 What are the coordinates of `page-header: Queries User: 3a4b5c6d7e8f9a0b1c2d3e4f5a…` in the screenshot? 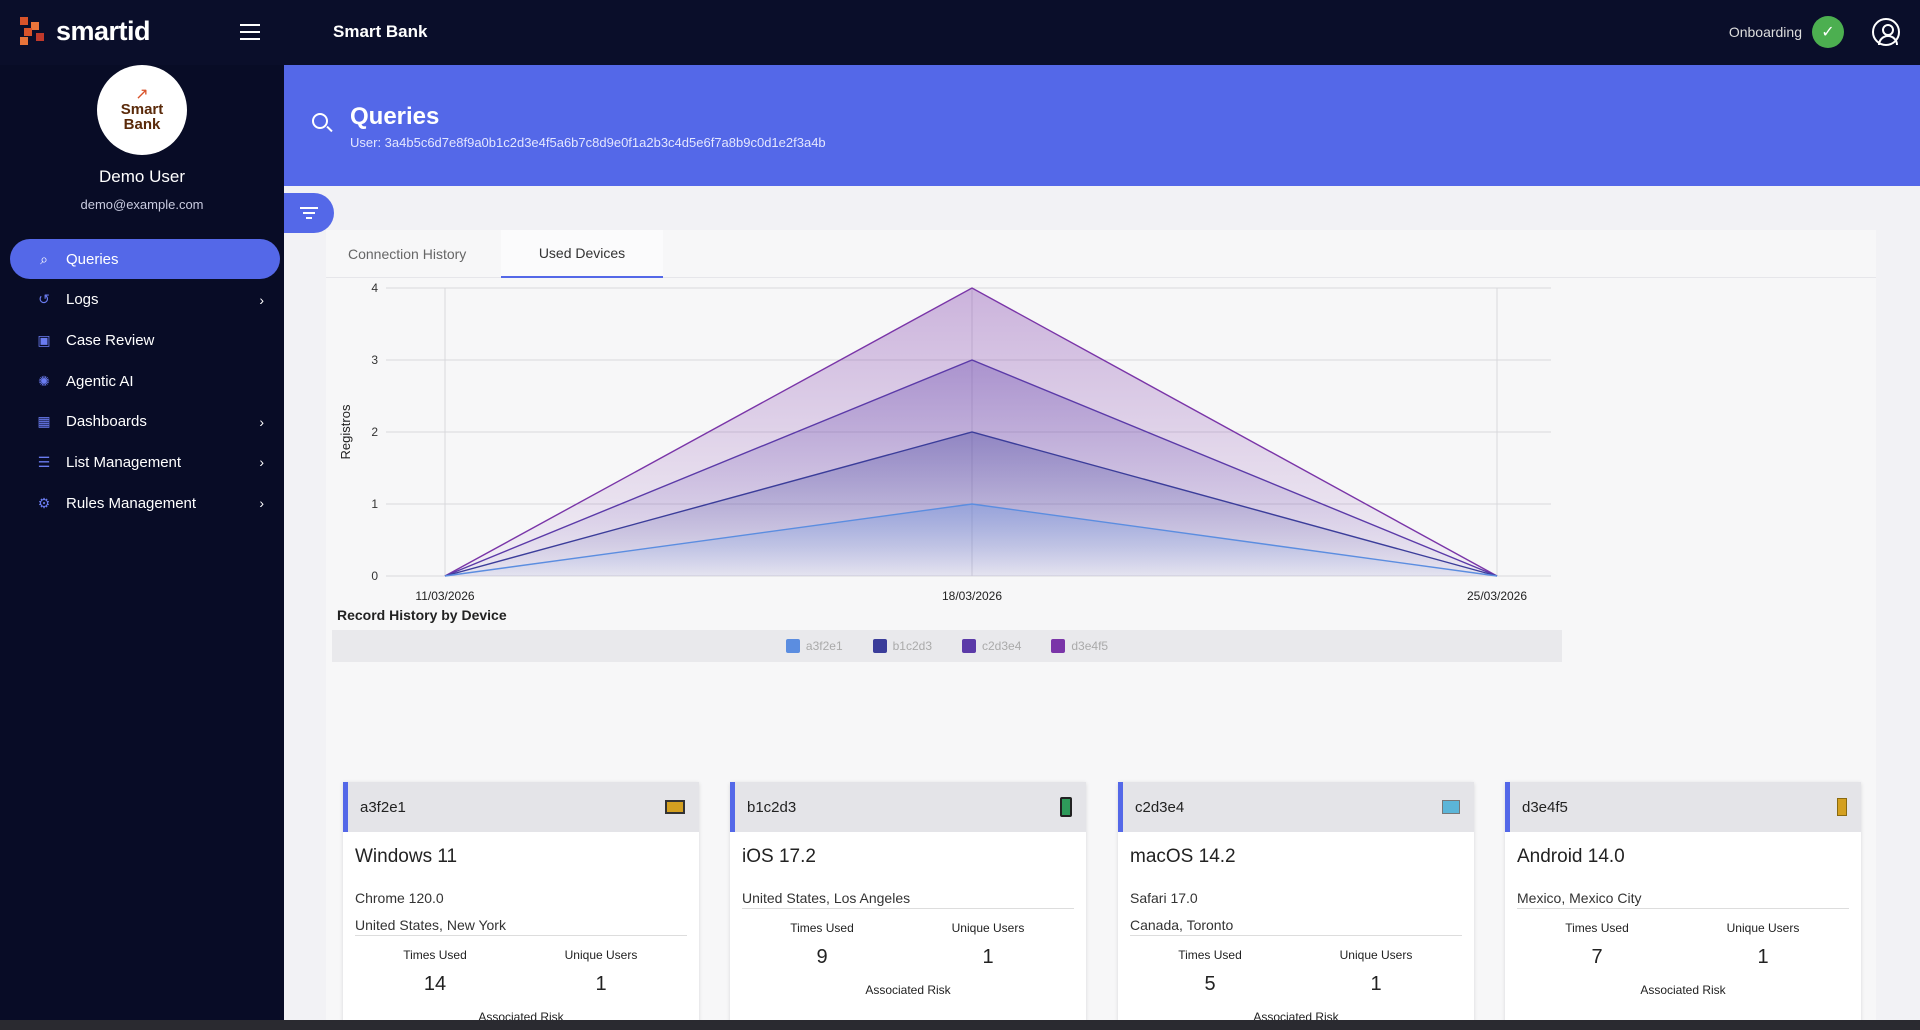 It's located at (1102, 125).